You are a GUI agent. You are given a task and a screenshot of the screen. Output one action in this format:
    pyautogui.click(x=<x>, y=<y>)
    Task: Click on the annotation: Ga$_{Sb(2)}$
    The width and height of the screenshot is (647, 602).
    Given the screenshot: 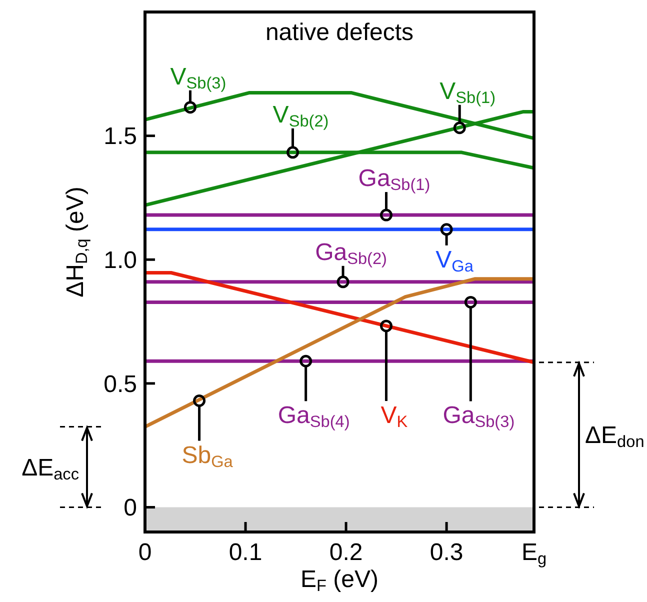 What is the action you would take?
    pyautogui.click(x=351, y=253)
    